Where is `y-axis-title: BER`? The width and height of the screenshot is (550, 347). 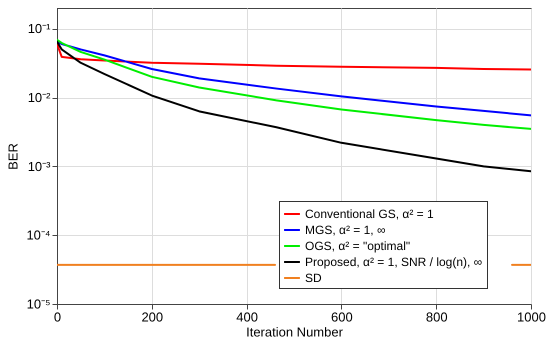 y-axis-title: BER is located at coordinates (12, 156).